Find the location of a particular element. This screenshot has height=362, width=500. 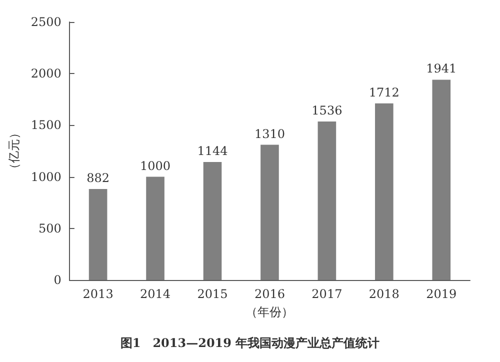

x-tick-label: 2017 is located at coordinates (327, 294).